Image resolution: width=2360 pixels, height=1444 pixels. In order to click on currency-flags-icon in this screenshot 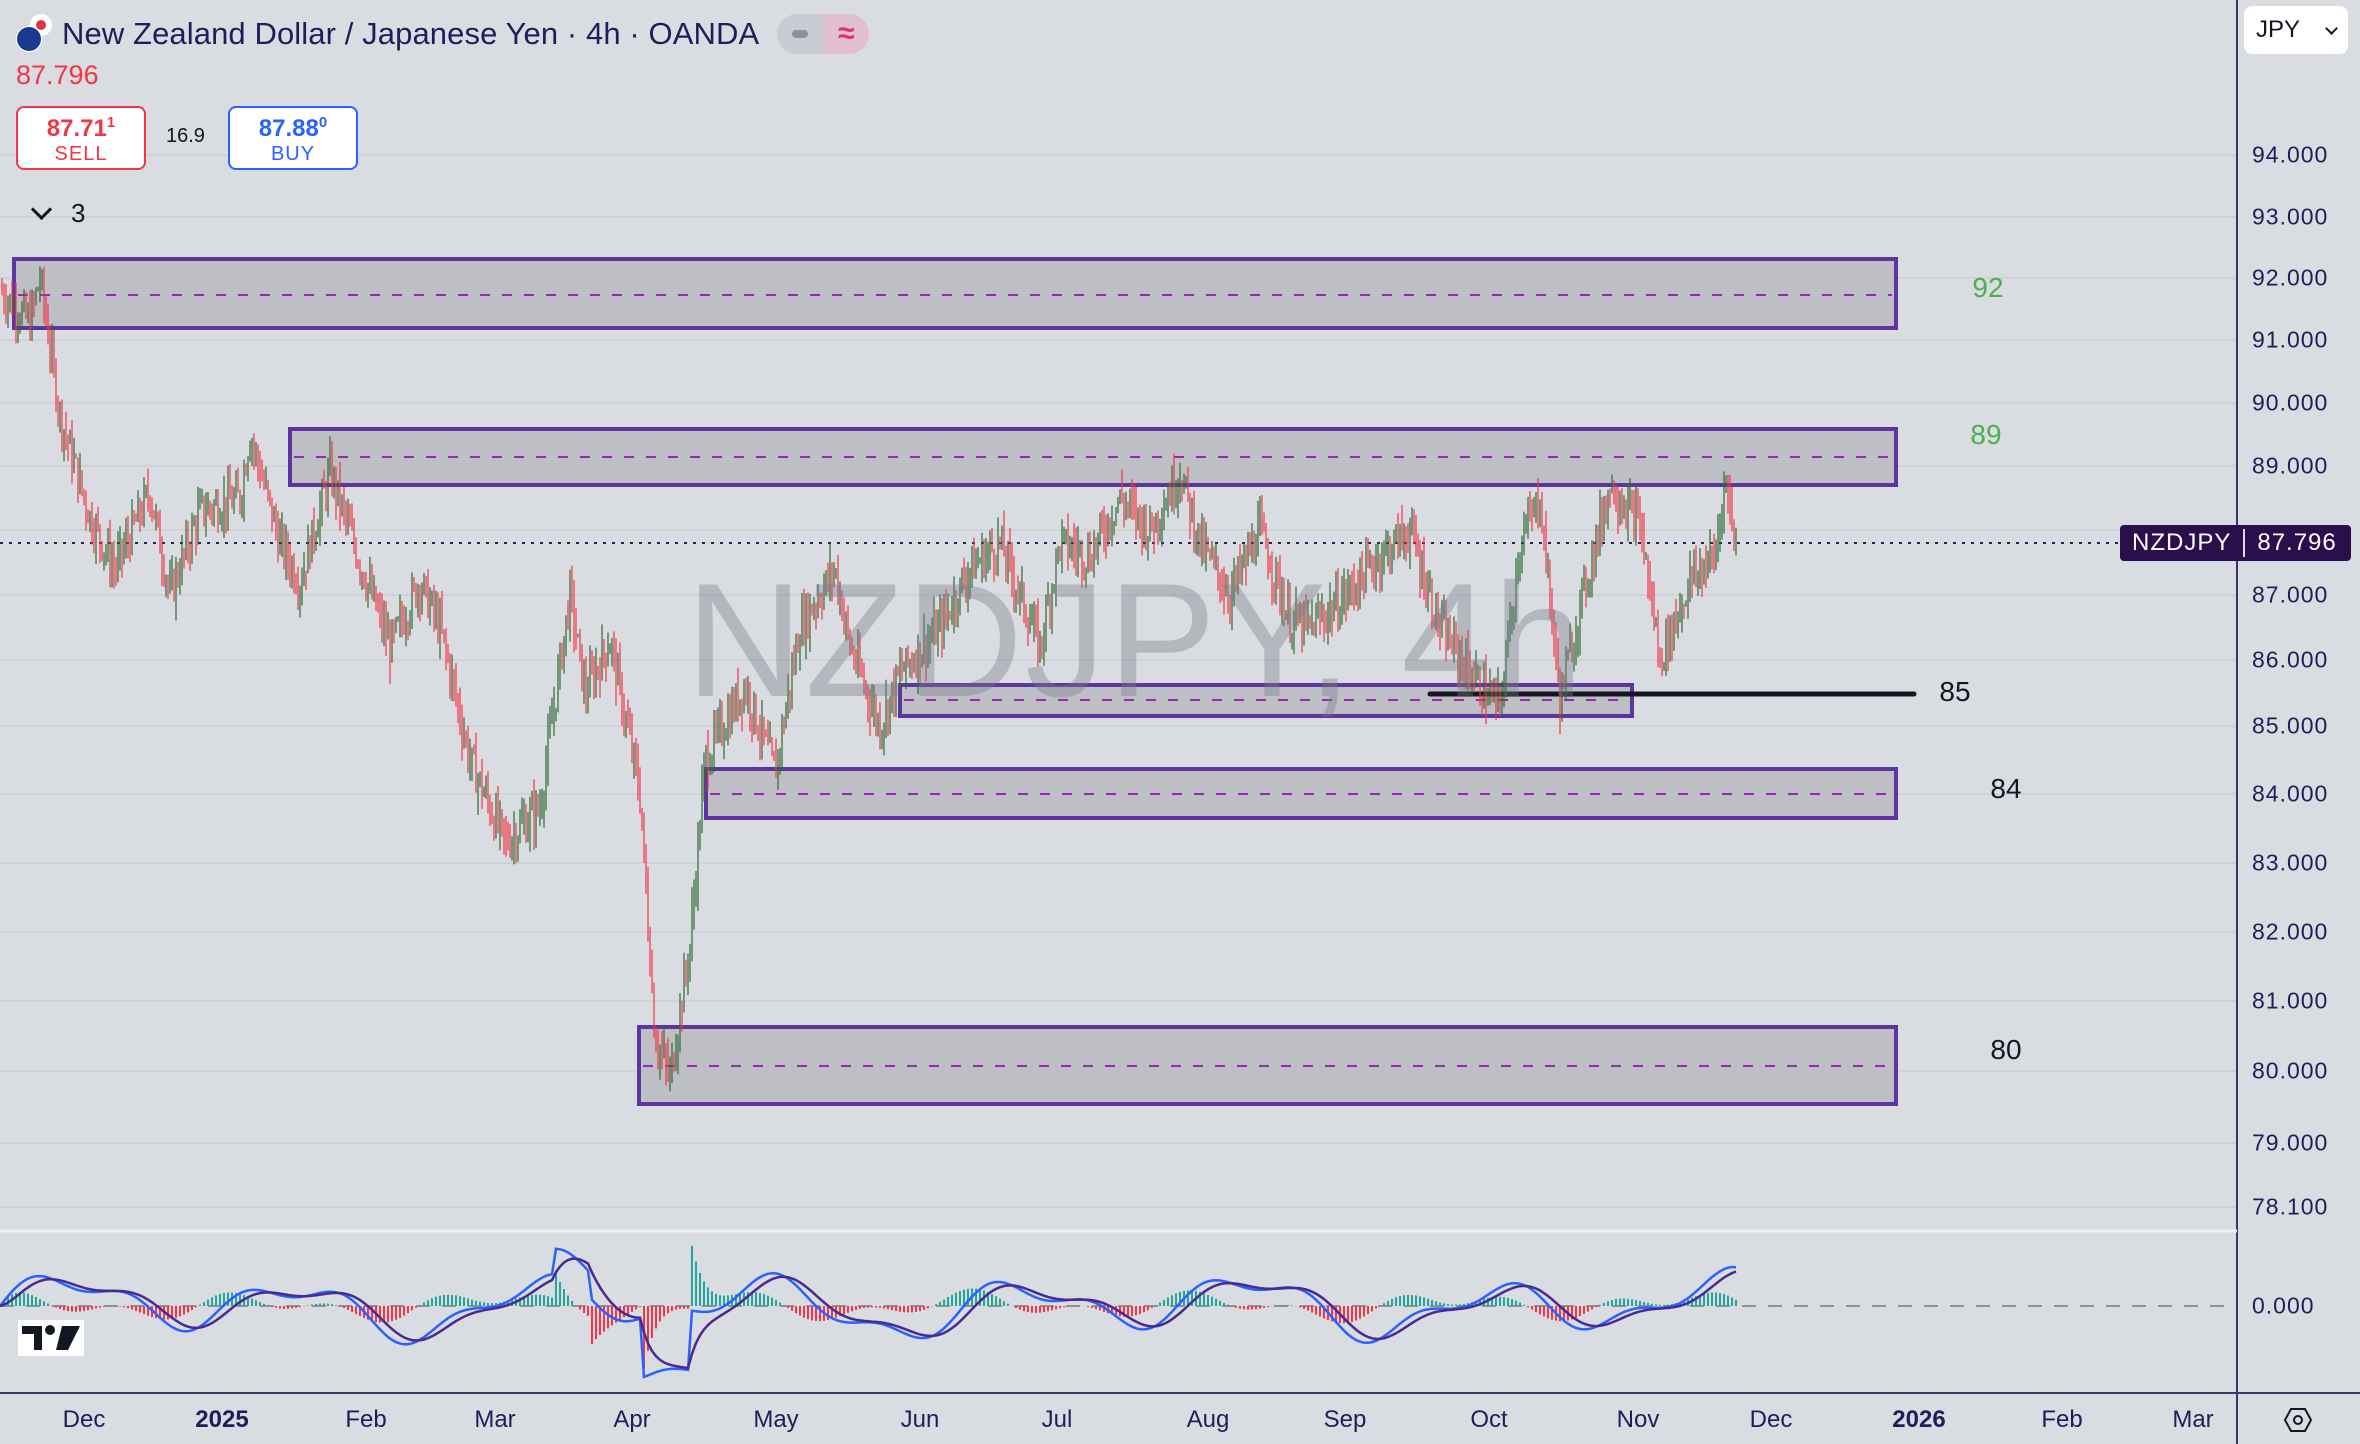, I will do `click(34, 34)`.